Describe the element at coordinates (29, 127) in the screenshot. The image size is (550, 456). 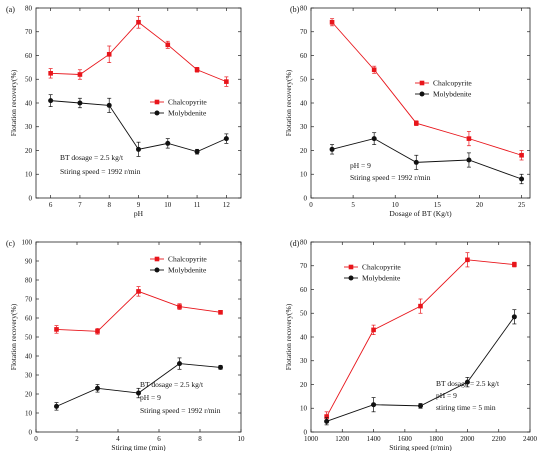
I see `y-tick-label: 30` at that location.